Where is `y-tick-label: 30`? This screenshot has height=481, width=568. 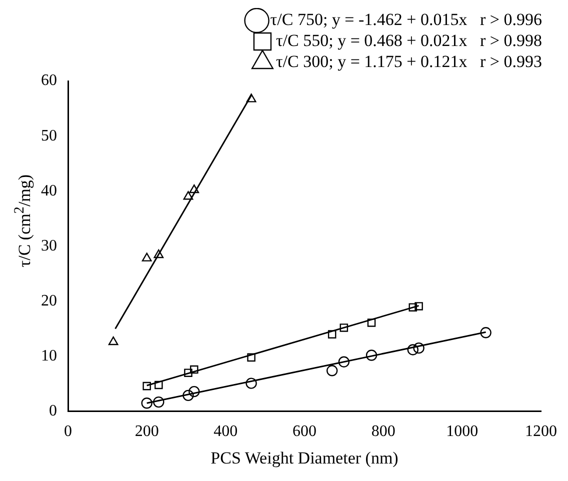
y-tick-label: 30 is located at coordinates (49, 245).